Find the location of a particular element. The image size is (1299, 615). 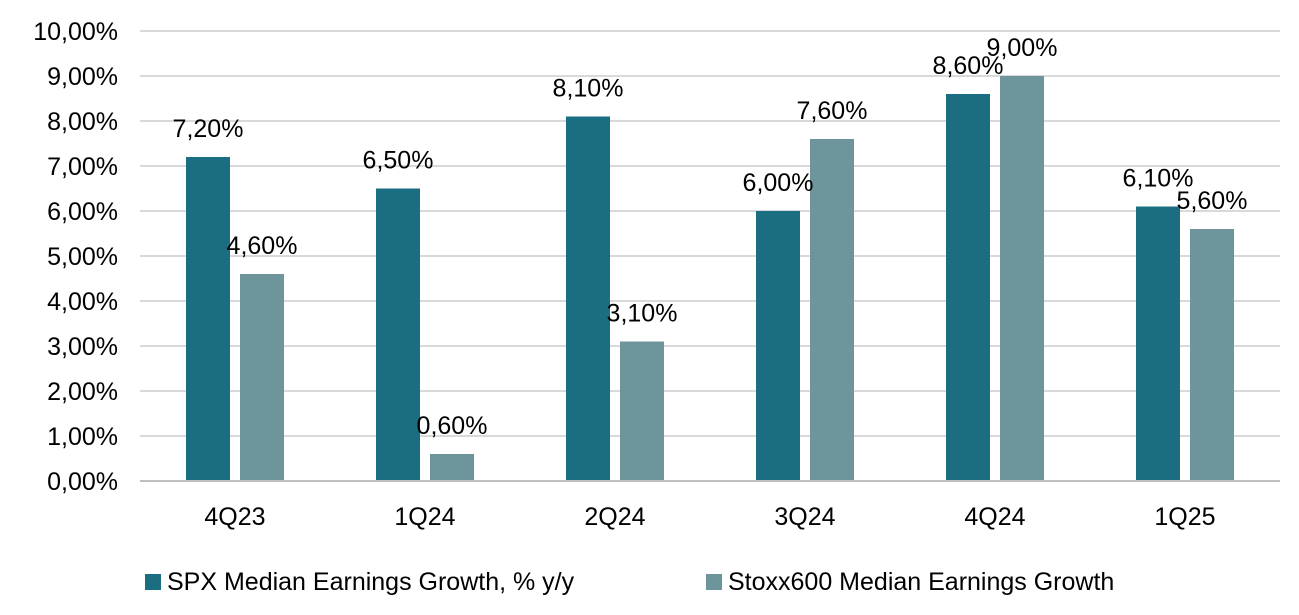

y-tick-label: 5,00% is located at coordinates (82, 257).